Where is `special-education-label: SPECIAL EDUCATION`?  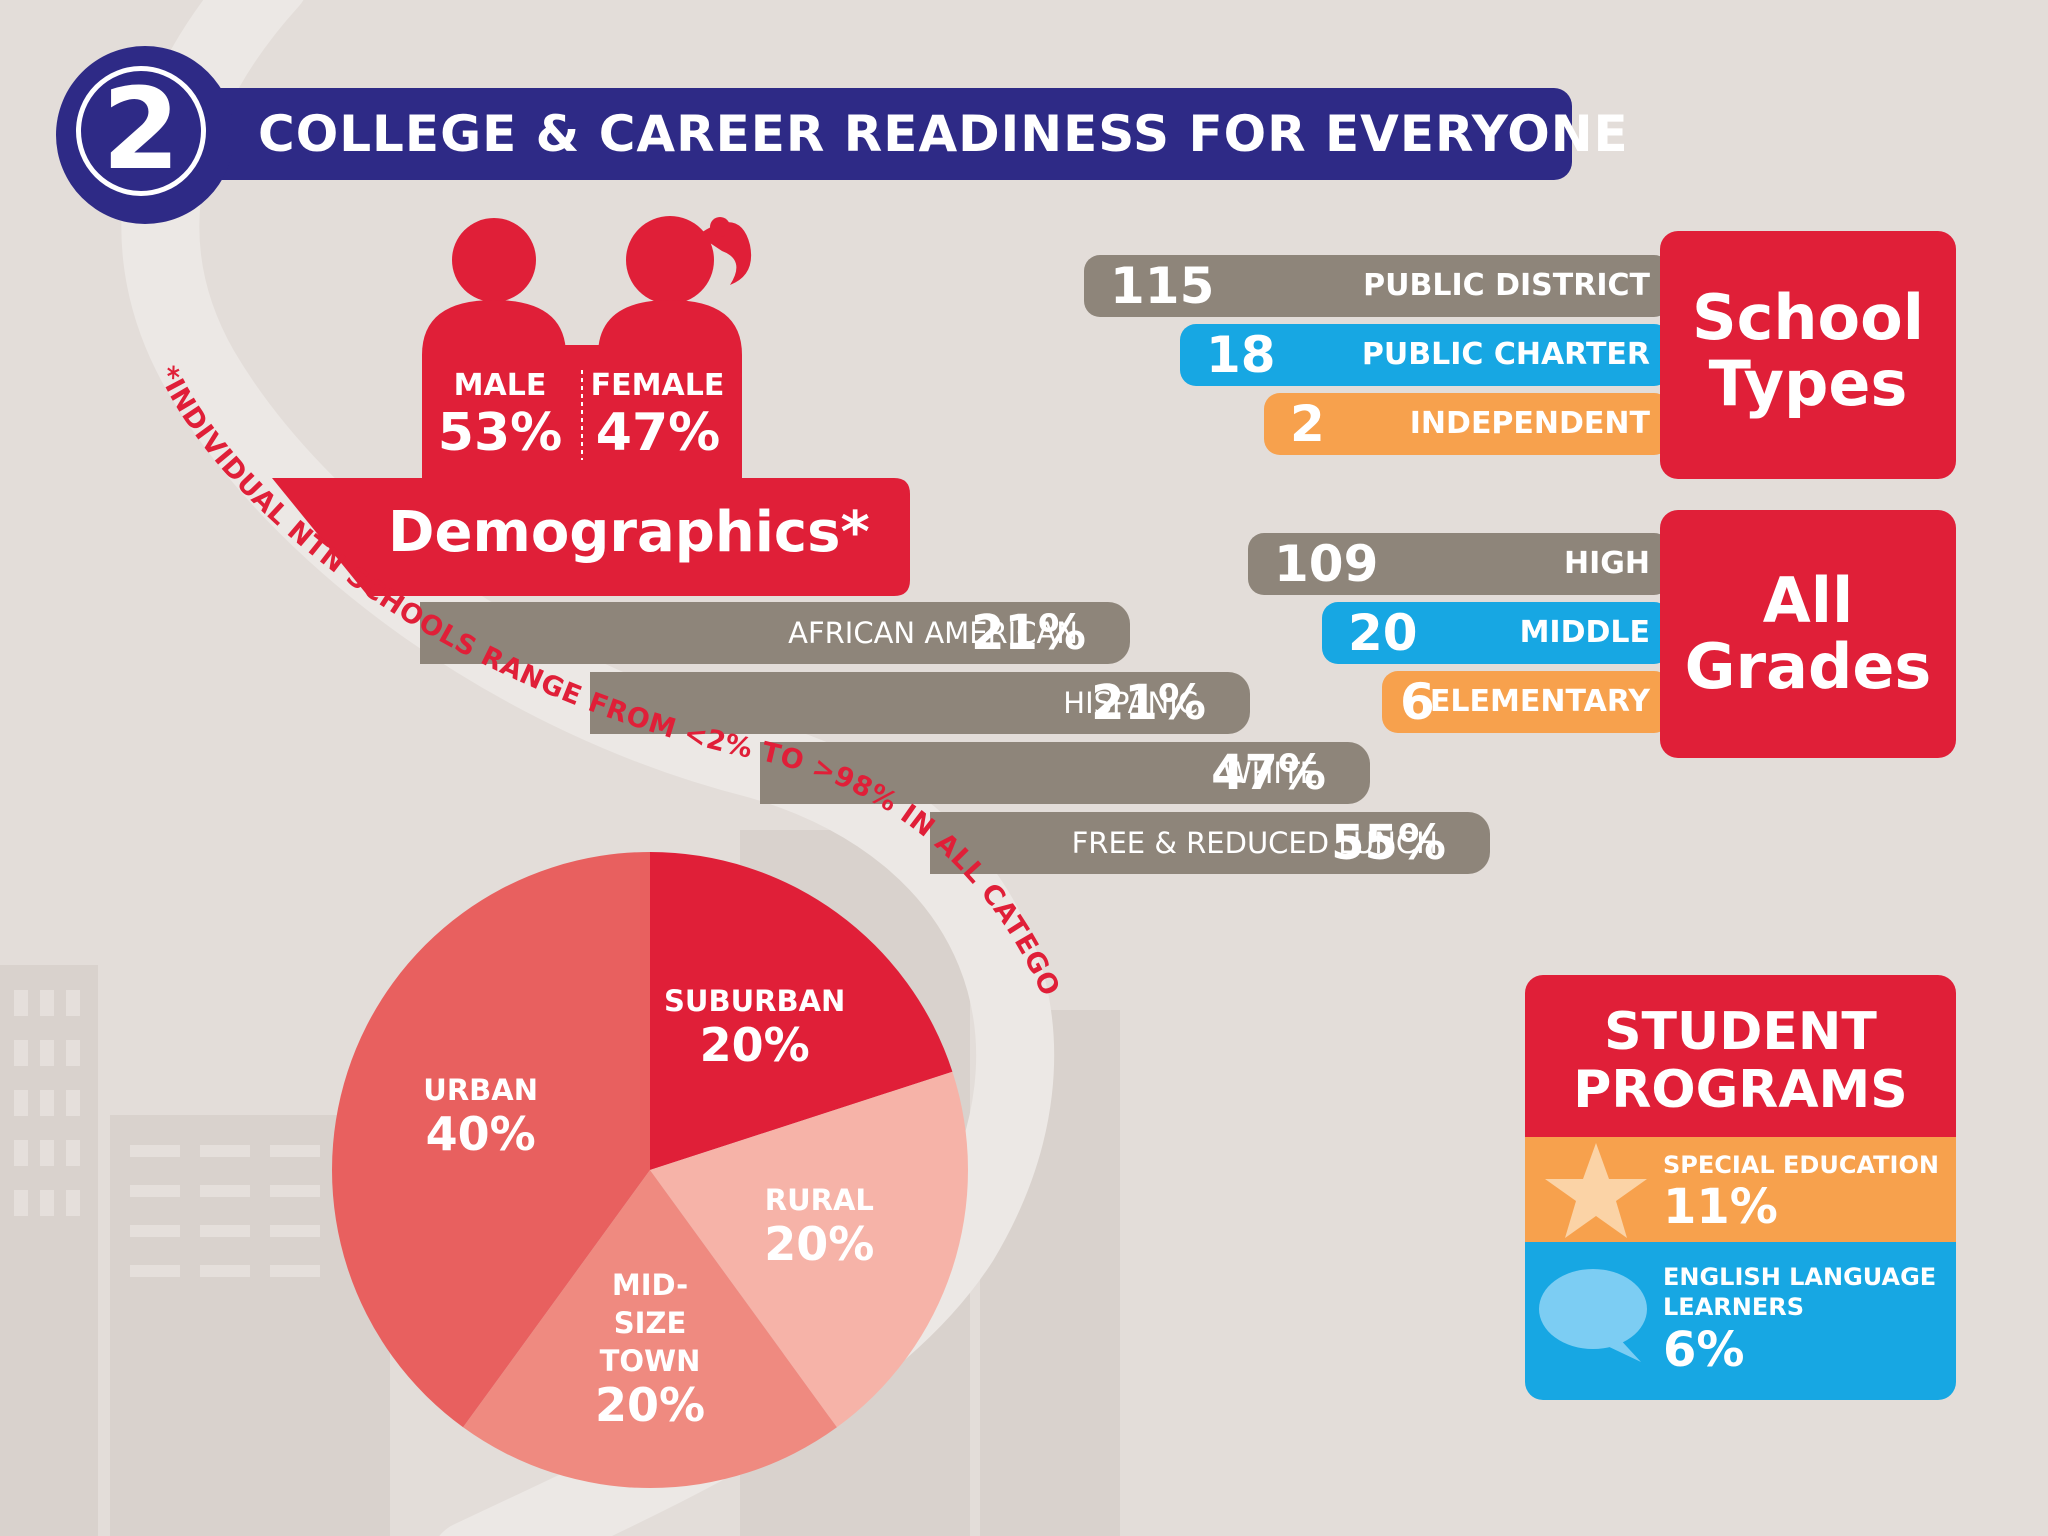 special-education-label: SPECIAL EDUCATION is located at coordinates (1801, 1165).